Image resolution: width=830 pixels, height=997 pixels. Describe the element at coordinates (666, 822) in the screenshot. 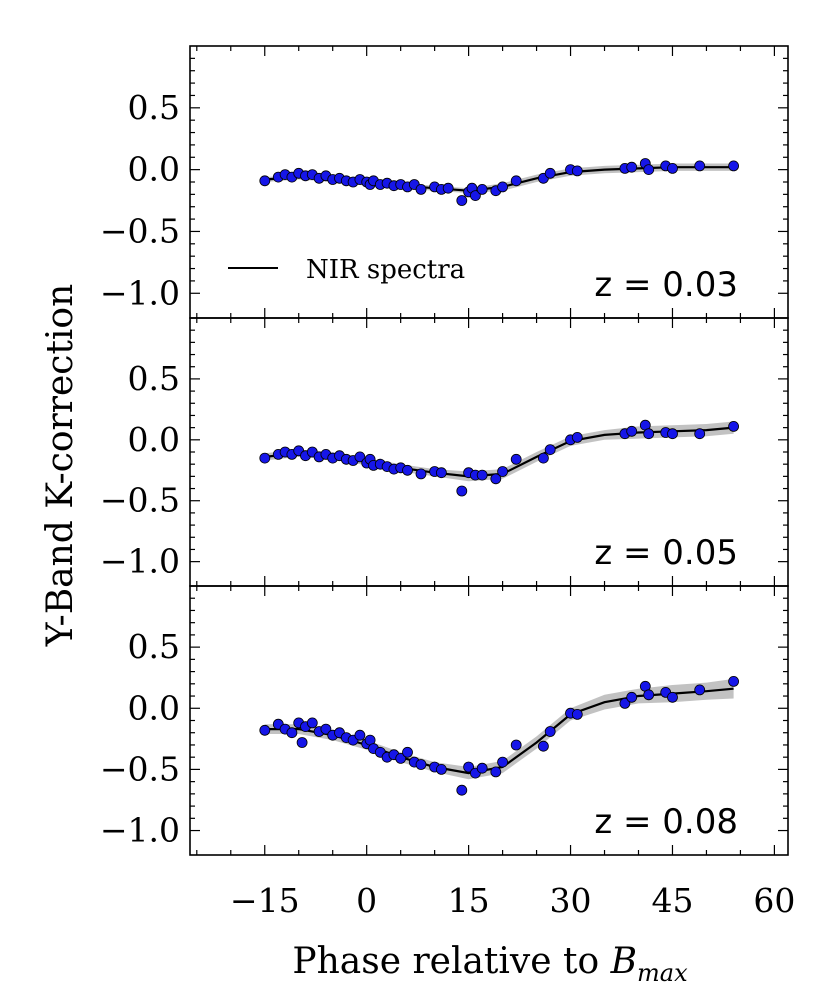

I see `redshift-label: z = 0.08` at that location.